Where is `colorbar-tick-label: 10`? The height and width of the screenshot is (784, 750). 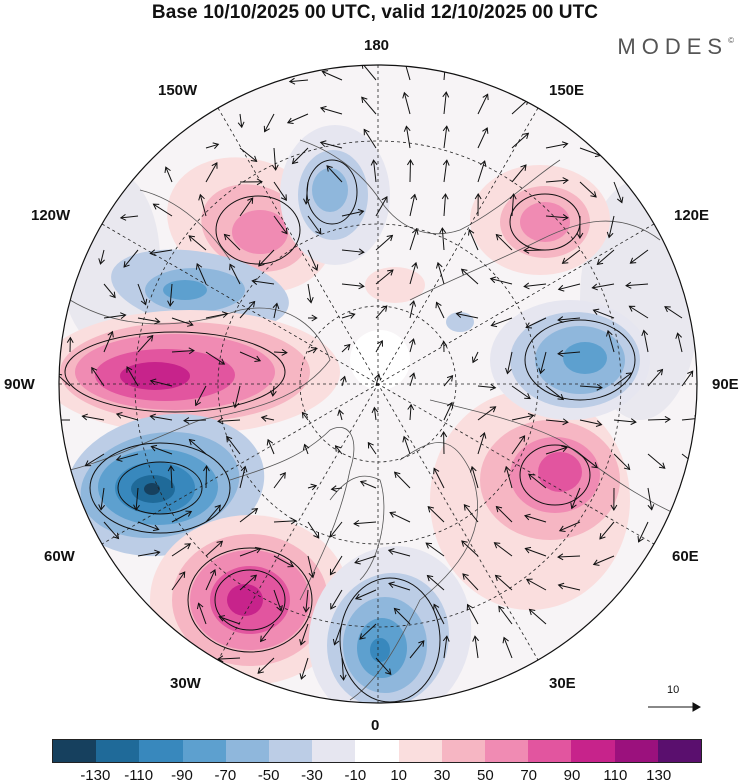 colorbar-tick-label: 10 is located at coordinates (398, 775).